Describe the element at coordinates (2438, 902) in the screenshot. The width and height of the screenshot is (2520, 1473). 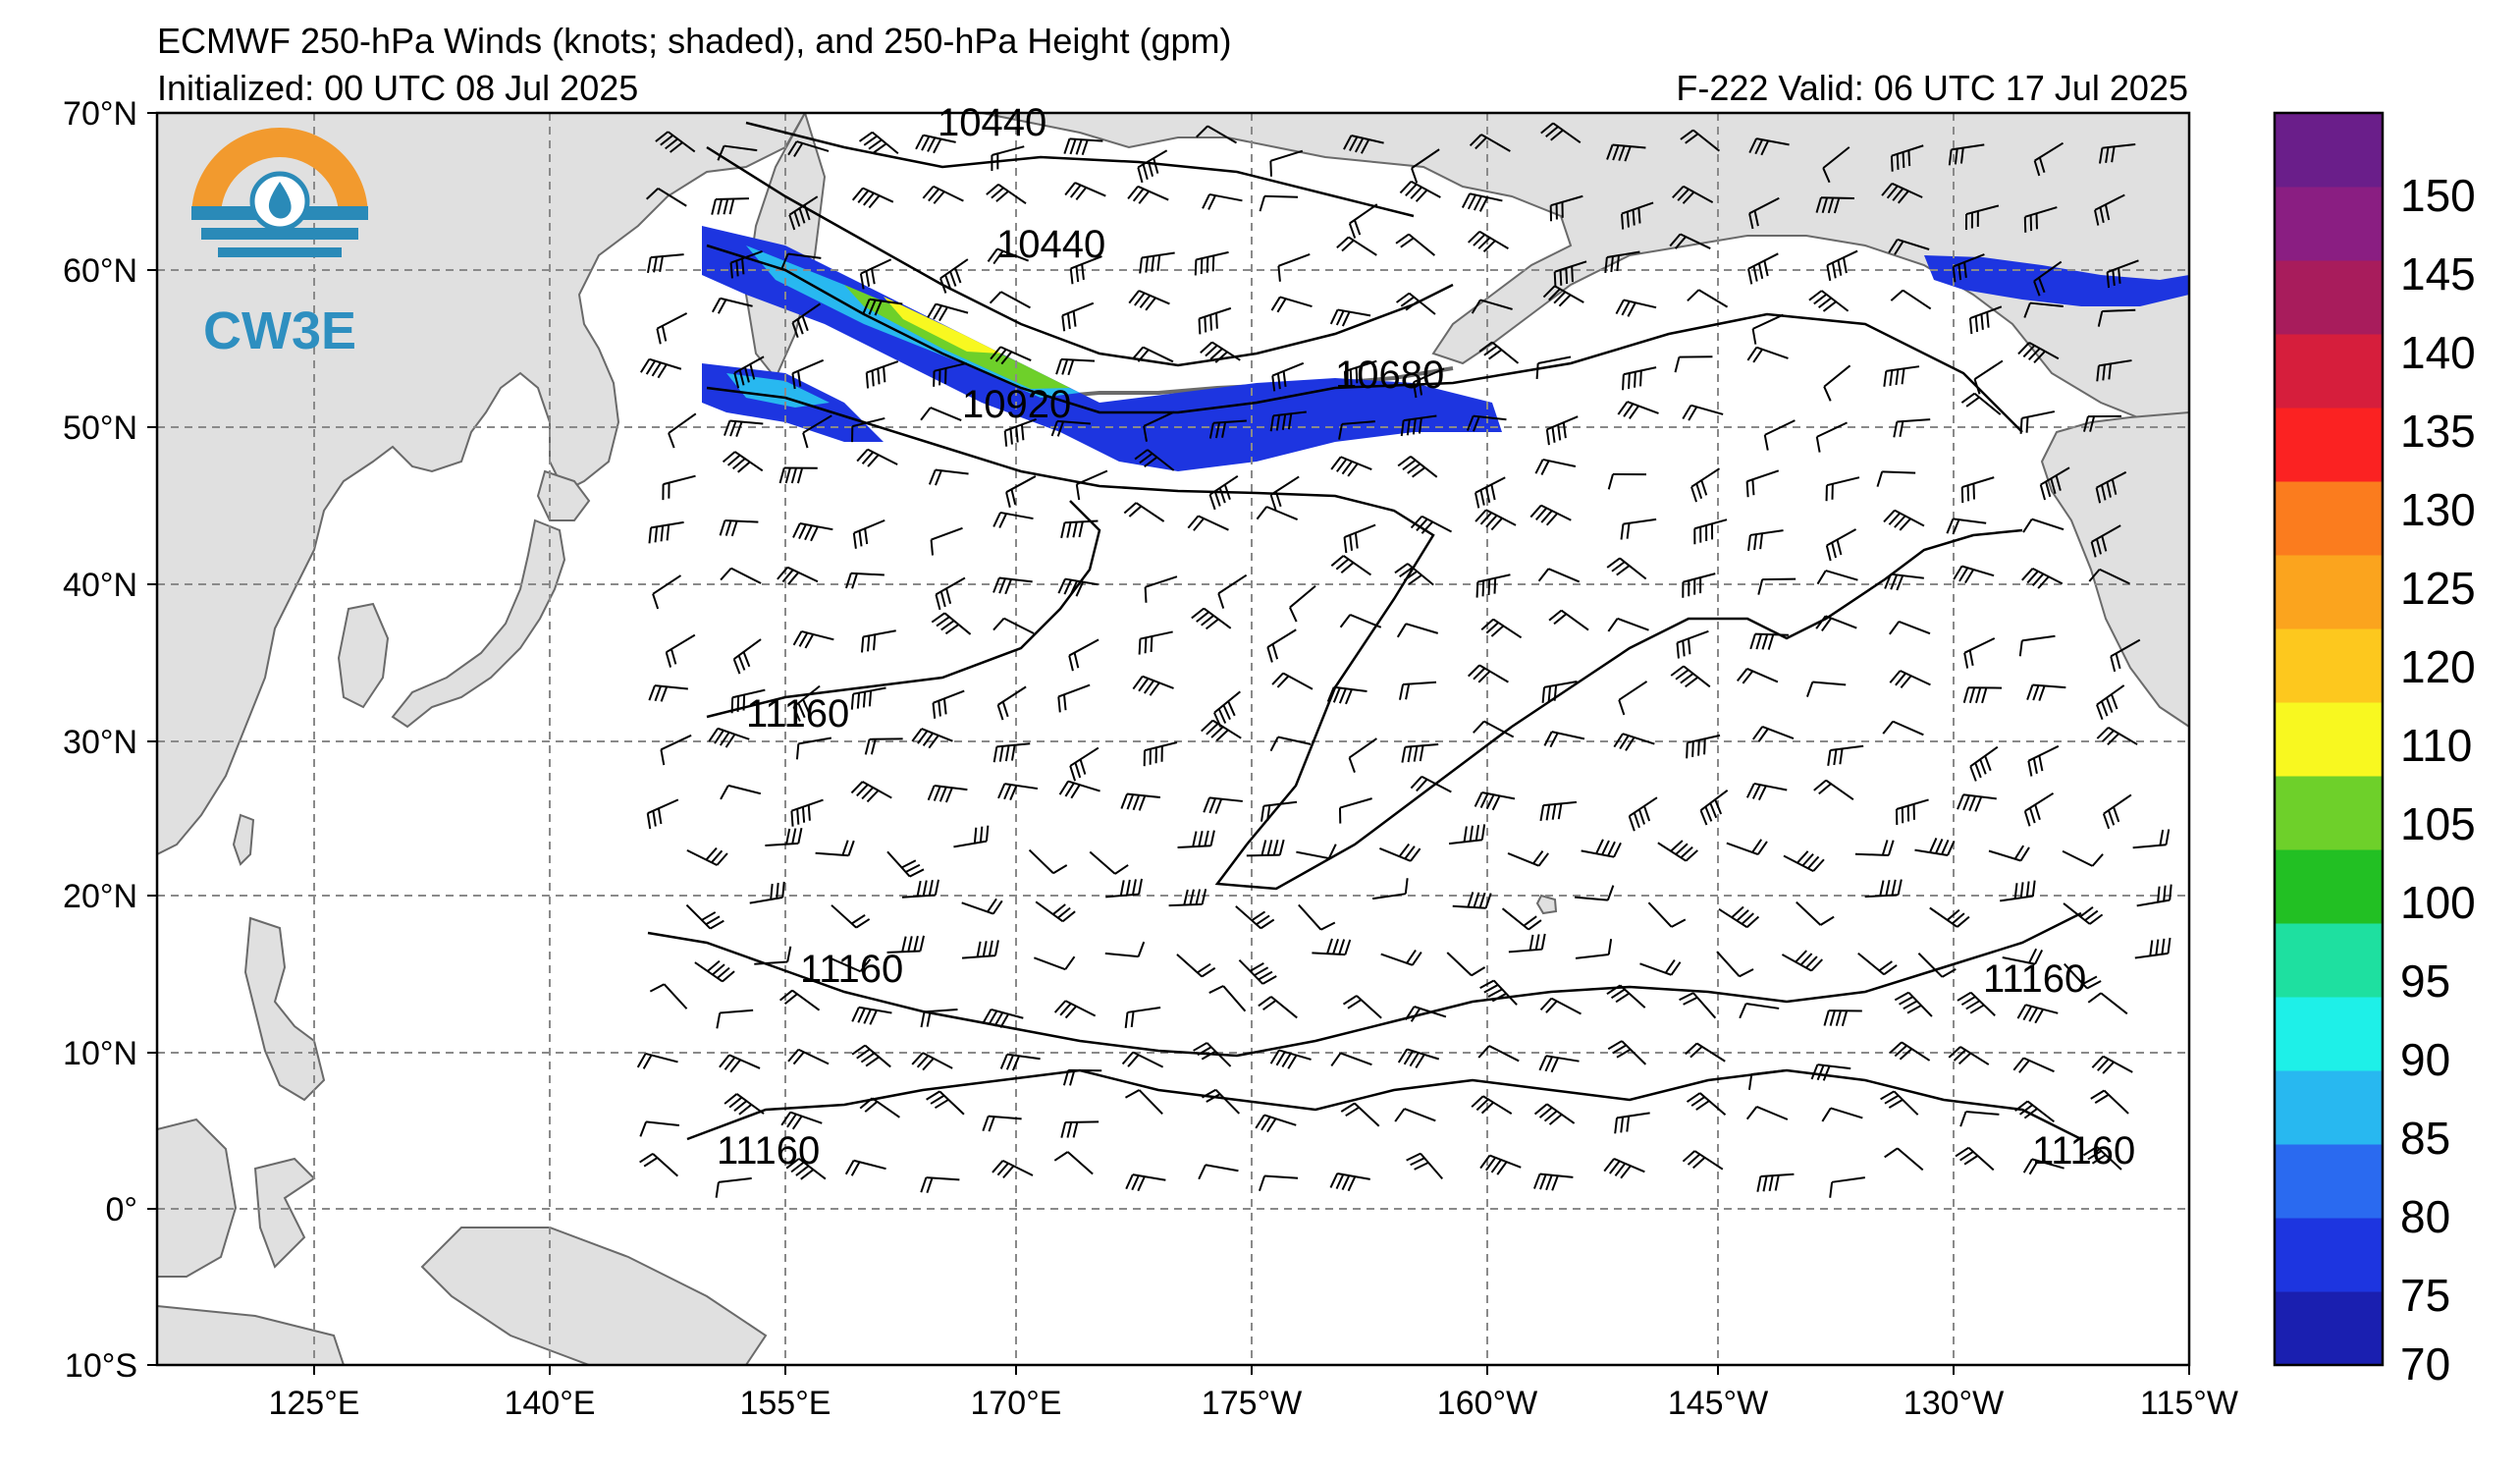
I see `colorbar-label: 100` at that location.